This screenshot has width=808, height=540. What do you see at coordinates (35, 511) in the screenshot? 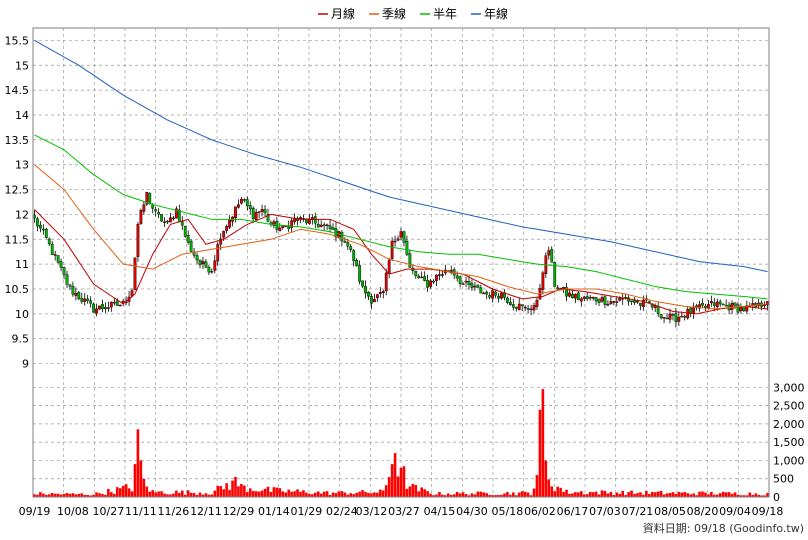
I see `date-tick-label: 09/19` at bounding box center [35, 511].